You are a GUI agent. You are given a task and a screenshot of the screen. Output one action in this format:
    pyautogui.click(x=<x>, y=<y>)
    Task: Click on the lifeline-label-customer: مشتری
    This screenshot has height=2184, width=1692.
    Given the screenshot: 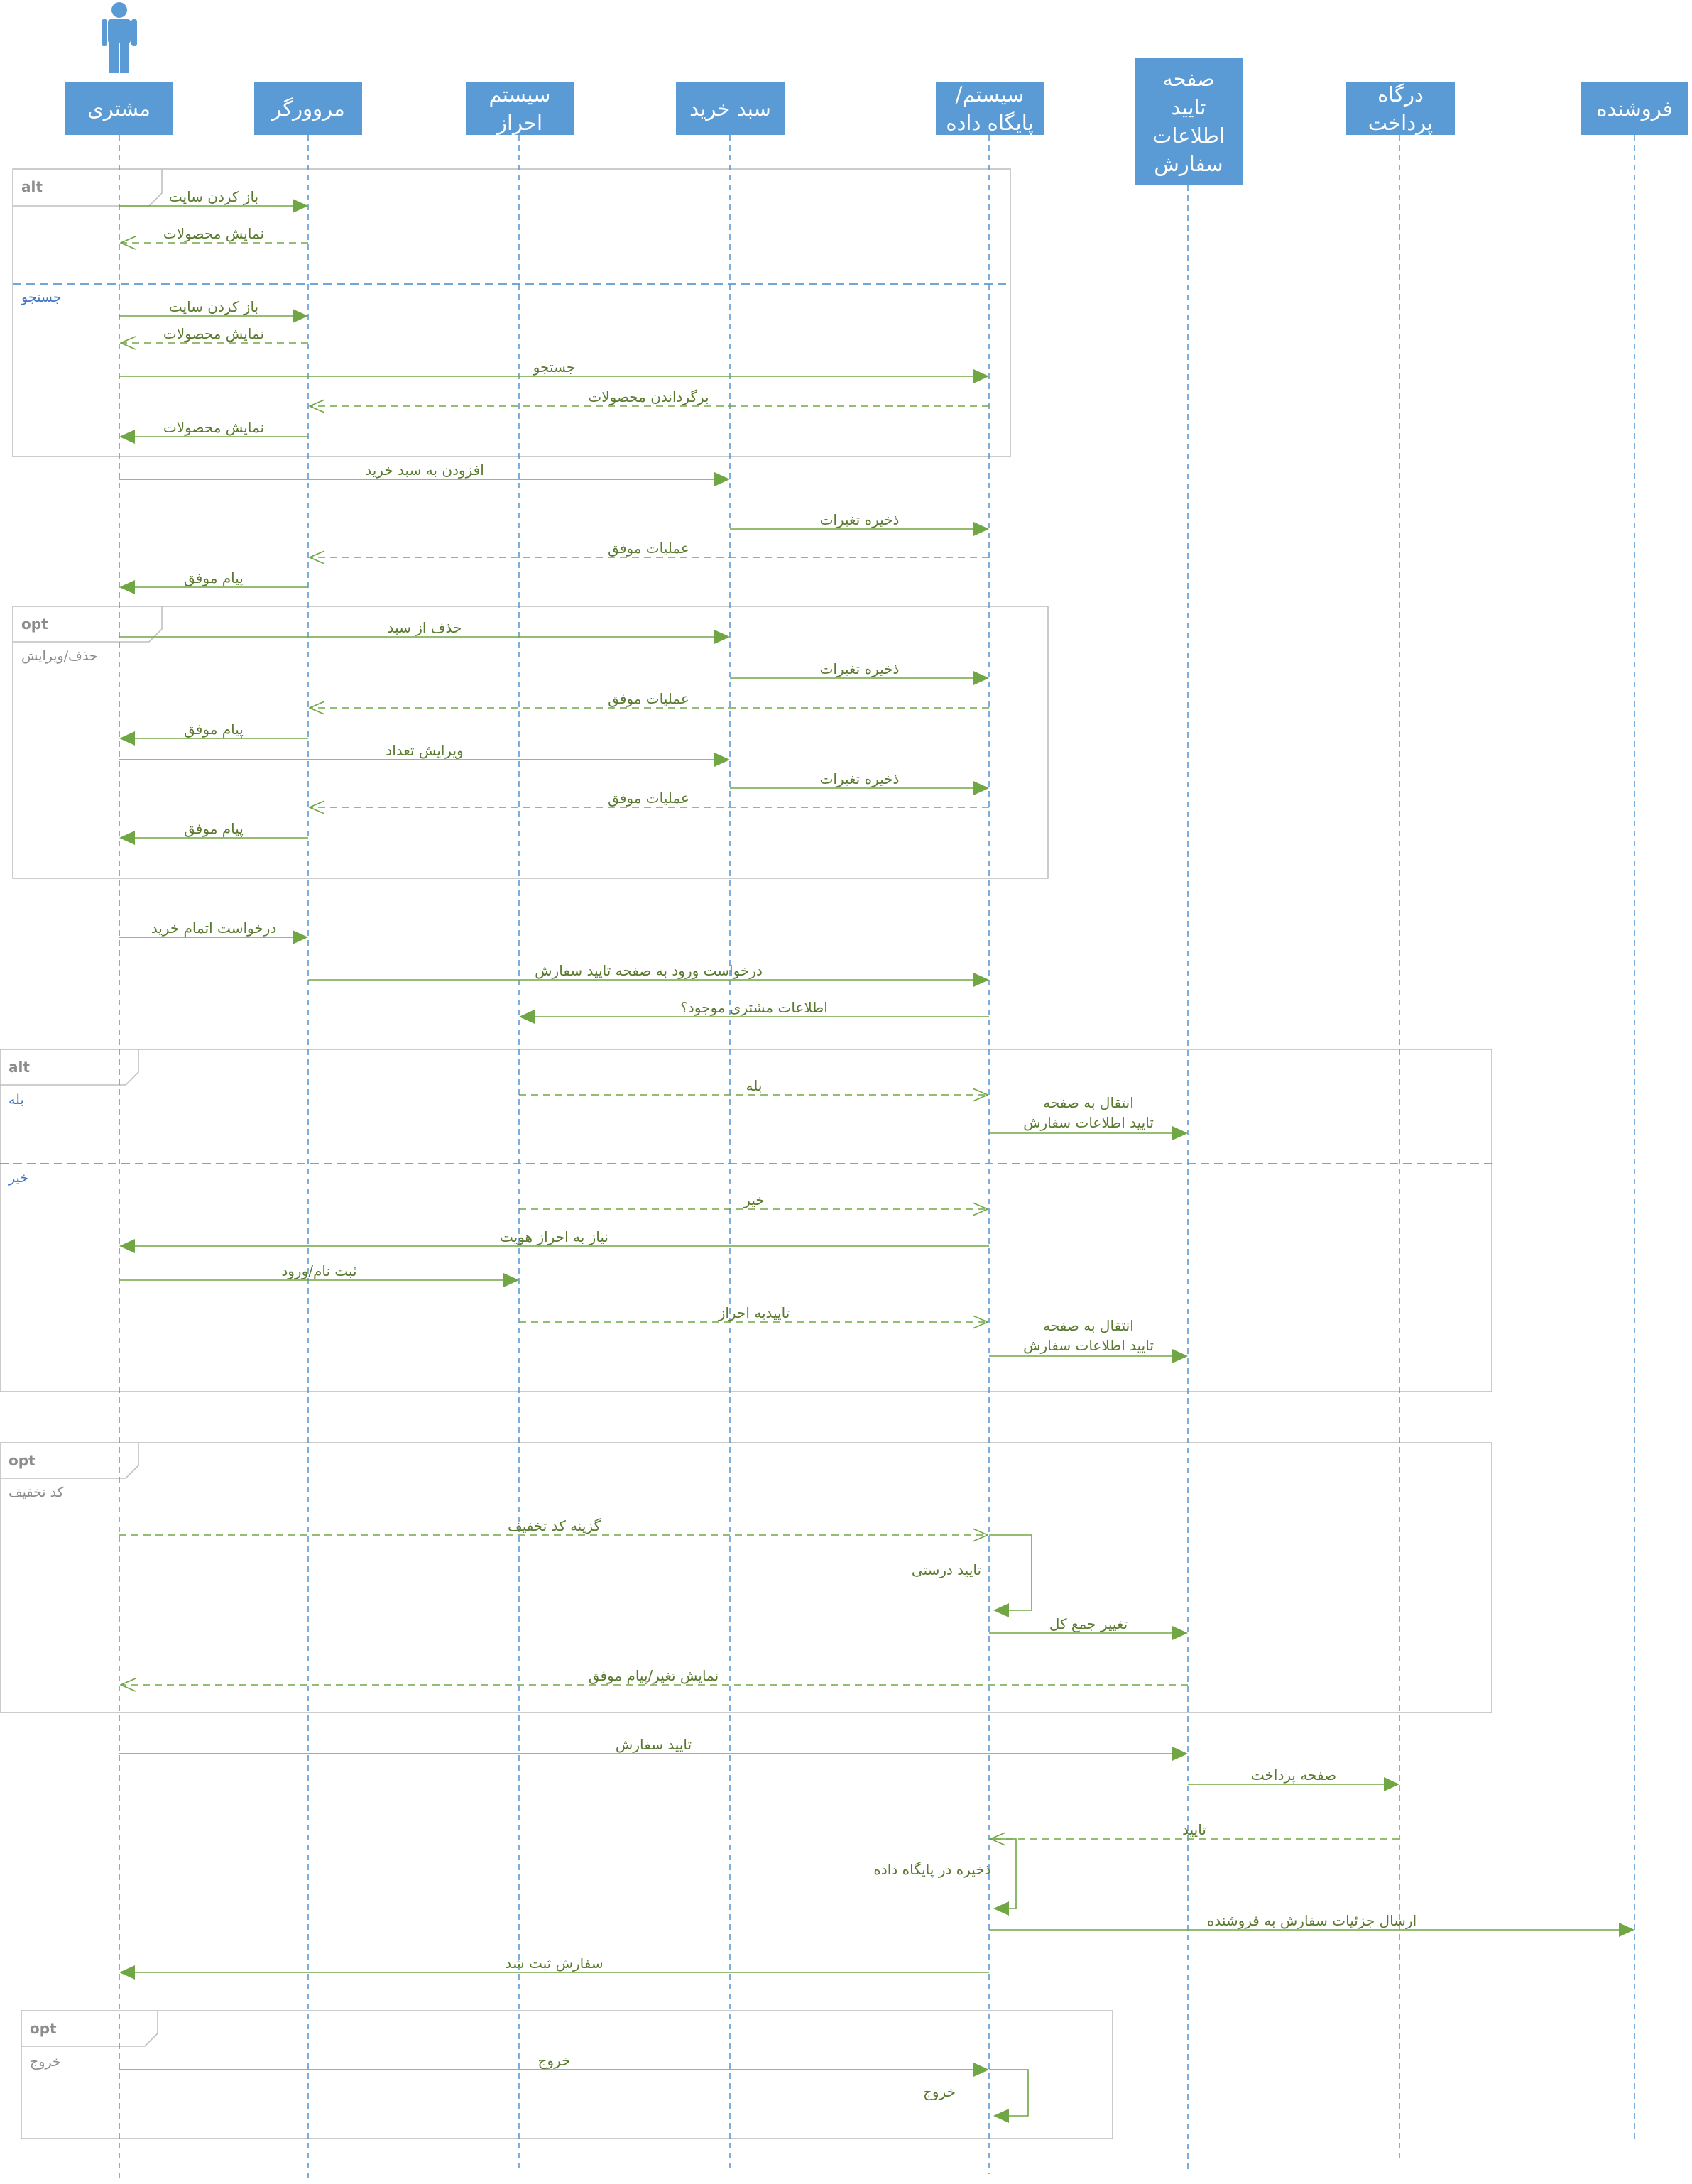 What is the action you would take?
    pyautogui.click(x=119, y=109)
    